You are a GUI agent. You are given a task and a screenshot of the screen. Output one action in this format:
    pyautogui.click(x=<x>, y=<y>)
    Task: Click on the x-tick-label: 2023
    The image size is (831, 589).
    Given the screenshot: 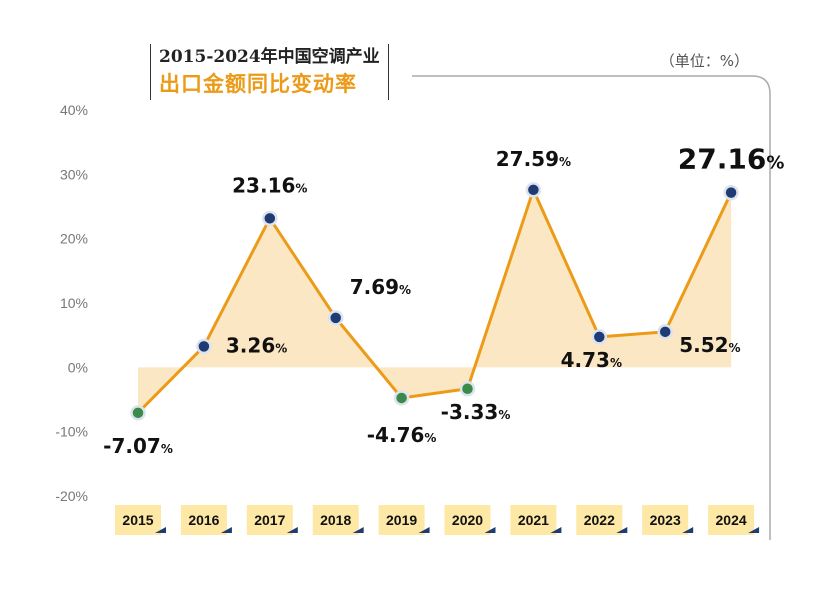 What is the action you would take?
    pyautogui.click(x=665, y=520)
    